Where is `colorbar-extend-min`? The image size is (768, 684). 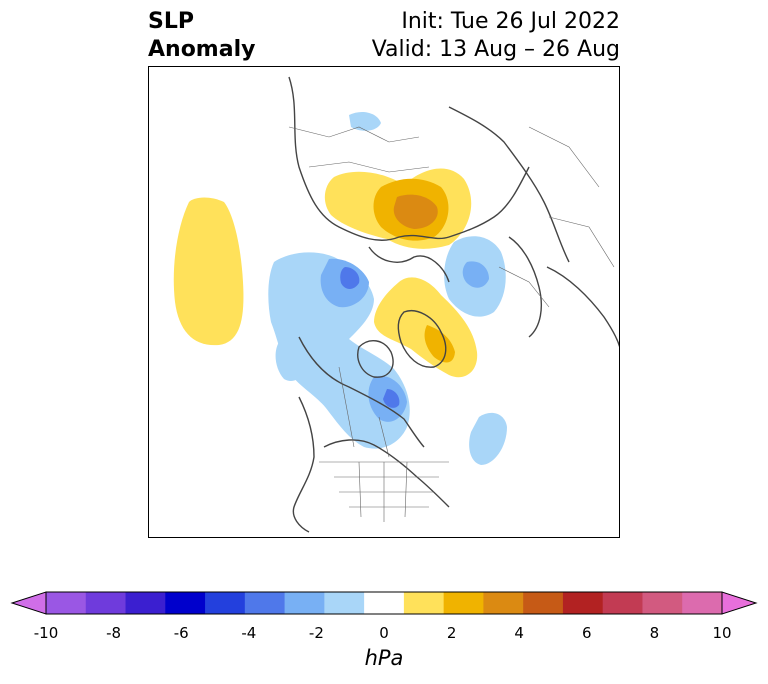
colorbar-extend-min is located at coordinates (28, 603).